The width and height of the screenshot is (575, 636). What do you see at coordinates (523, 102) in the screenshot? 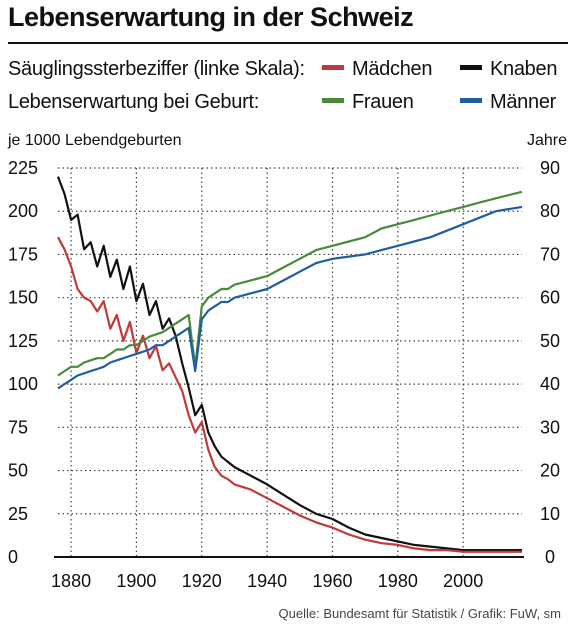
I see `legend-label-maenner: Männer` at bounding box center [523, 102].